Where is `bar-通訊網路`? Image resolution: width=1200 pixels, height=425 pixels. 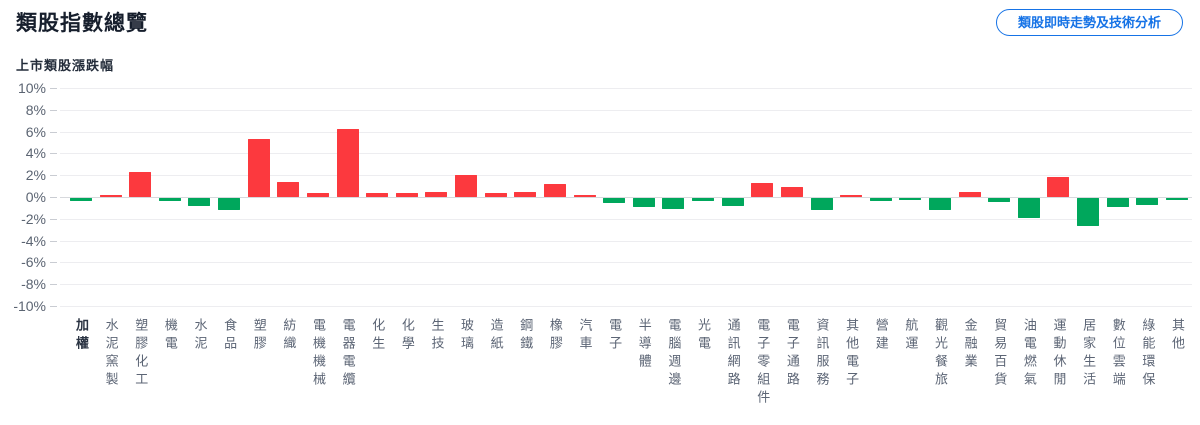 bar-通訊網路 is located at coordinates (732, 202).